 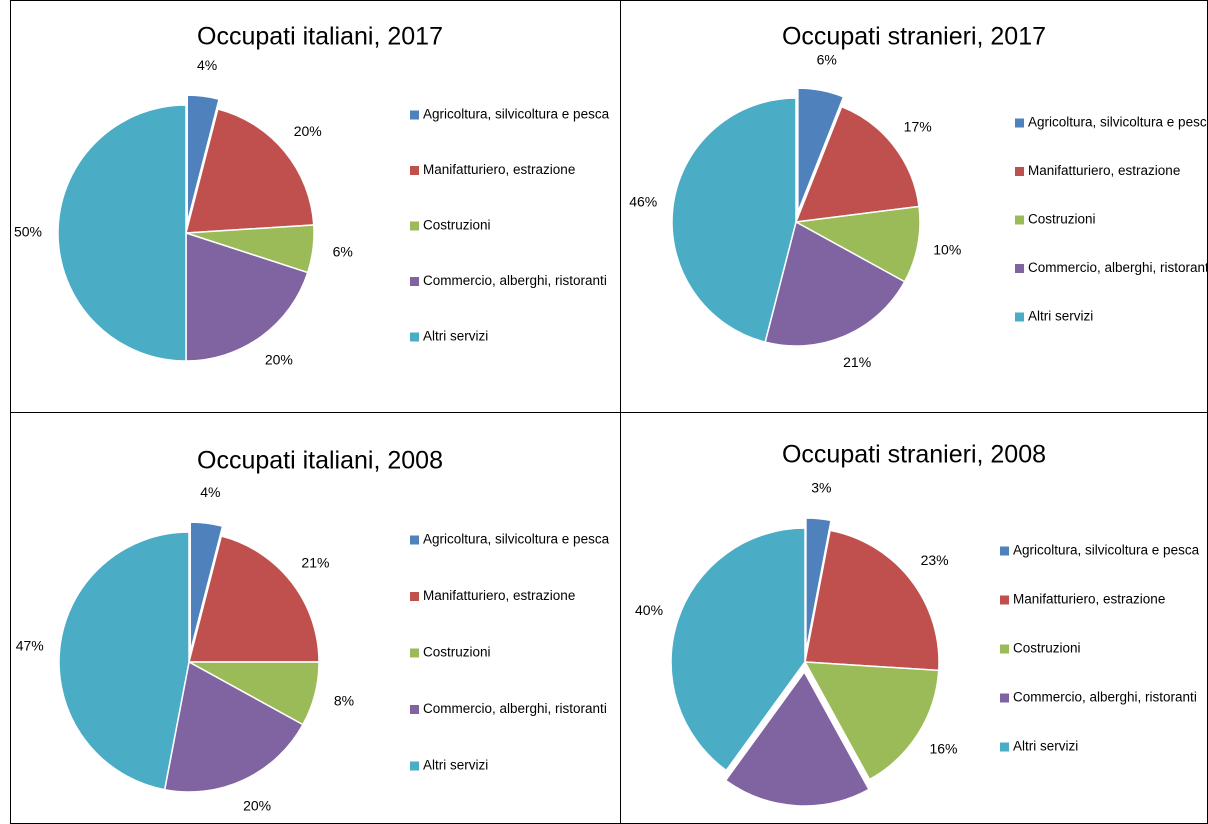 I want to click on data-label: 17%, so click(x=918, y=126).